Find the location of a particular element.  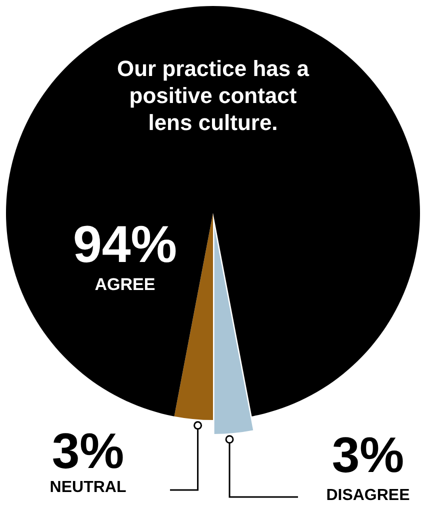

text: Our practice has a positive contact lens culture. is located at coordinates (213, 95).